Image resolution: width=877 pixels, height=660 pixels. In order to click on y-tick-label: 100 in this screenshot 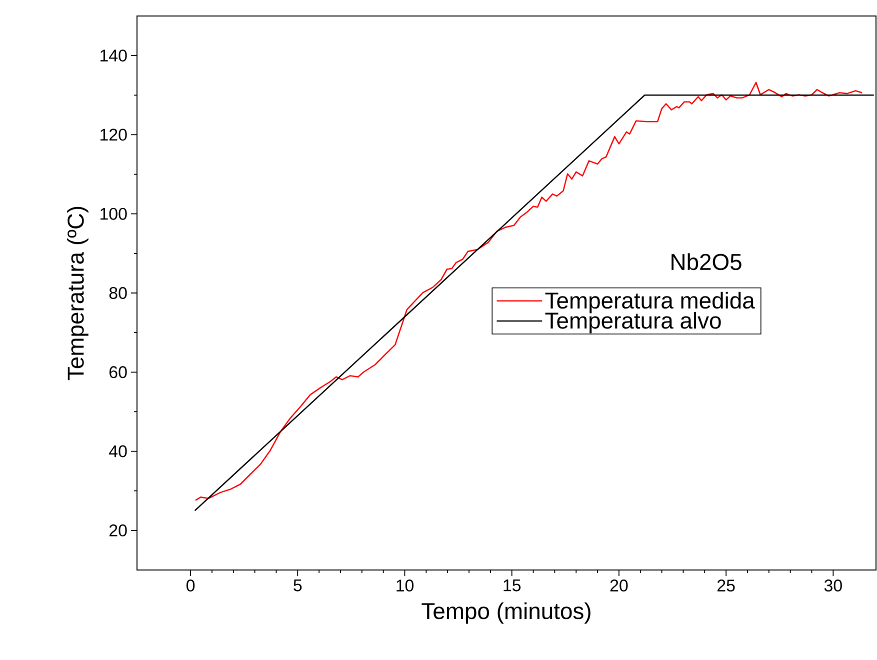, I will do `click(113, 214)`.